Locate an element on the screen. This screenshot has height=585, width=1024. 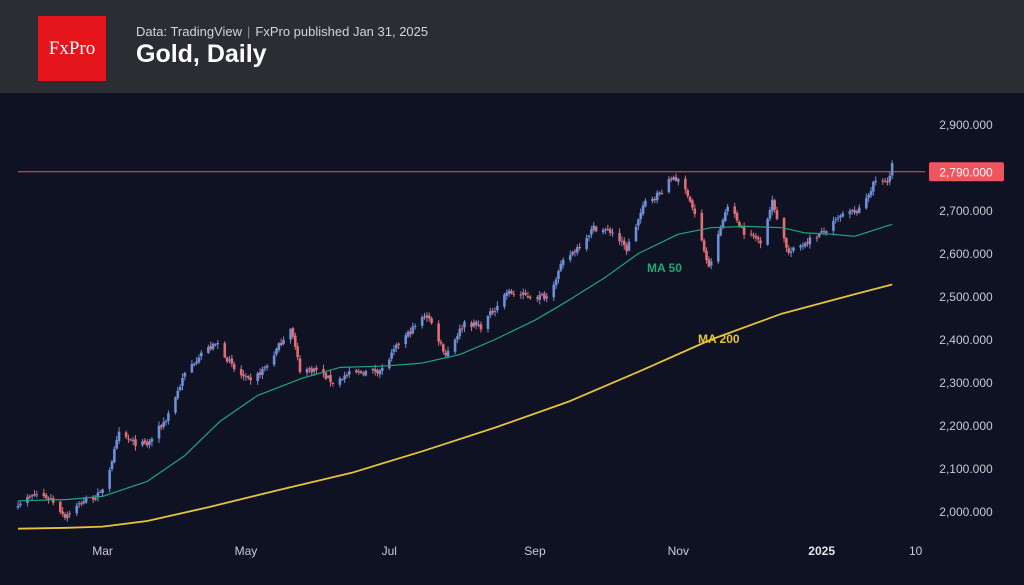
level-price-tag: 2,790.000 is located at coordinates (966, 172).